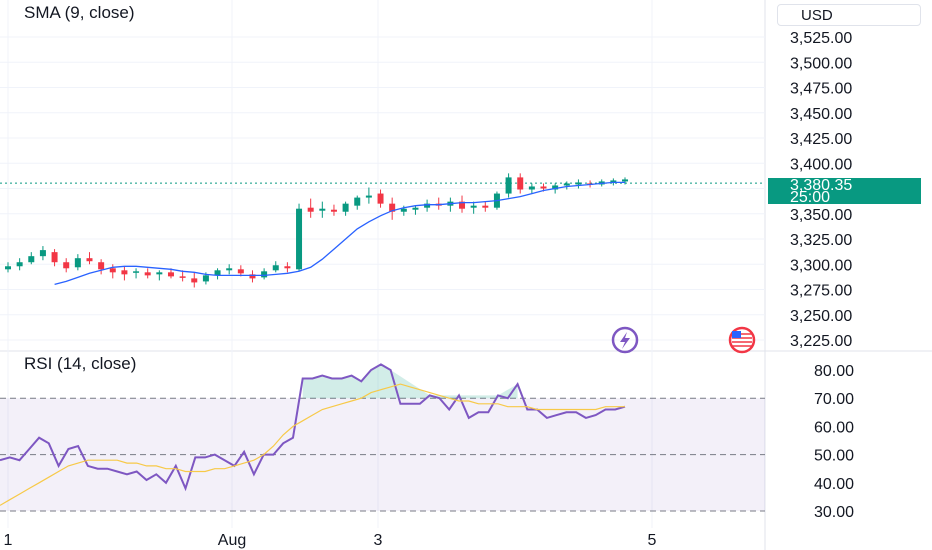 The height and width of the screenshot is (550, 932). I want to click on sma-line, so click(339, 233).